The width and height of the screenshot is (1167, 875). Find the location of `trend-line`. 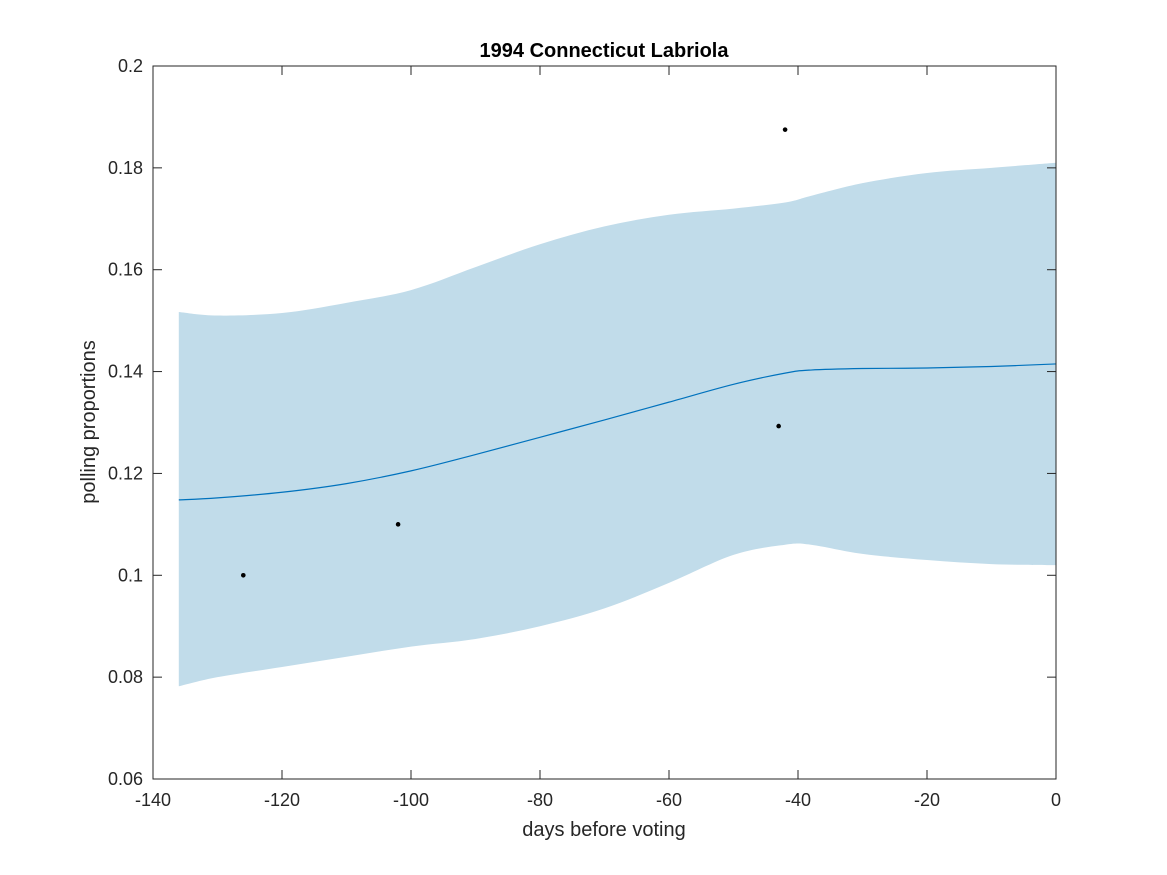

trend-line is located at coordinates (617, 432).